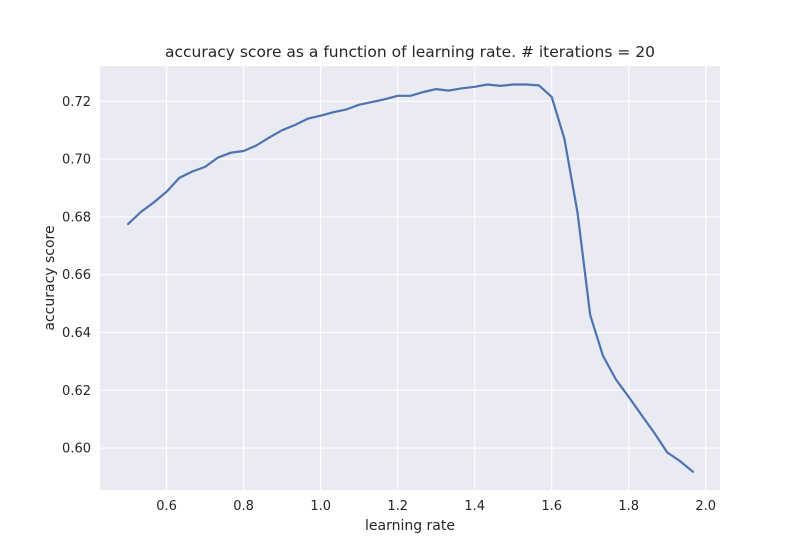 This screenshot has height=550, width=800. What do you see at coordinates (551, 506) in the screenshot?
I see `x-tick-label: 1.6` at bounding box center [551, 506].